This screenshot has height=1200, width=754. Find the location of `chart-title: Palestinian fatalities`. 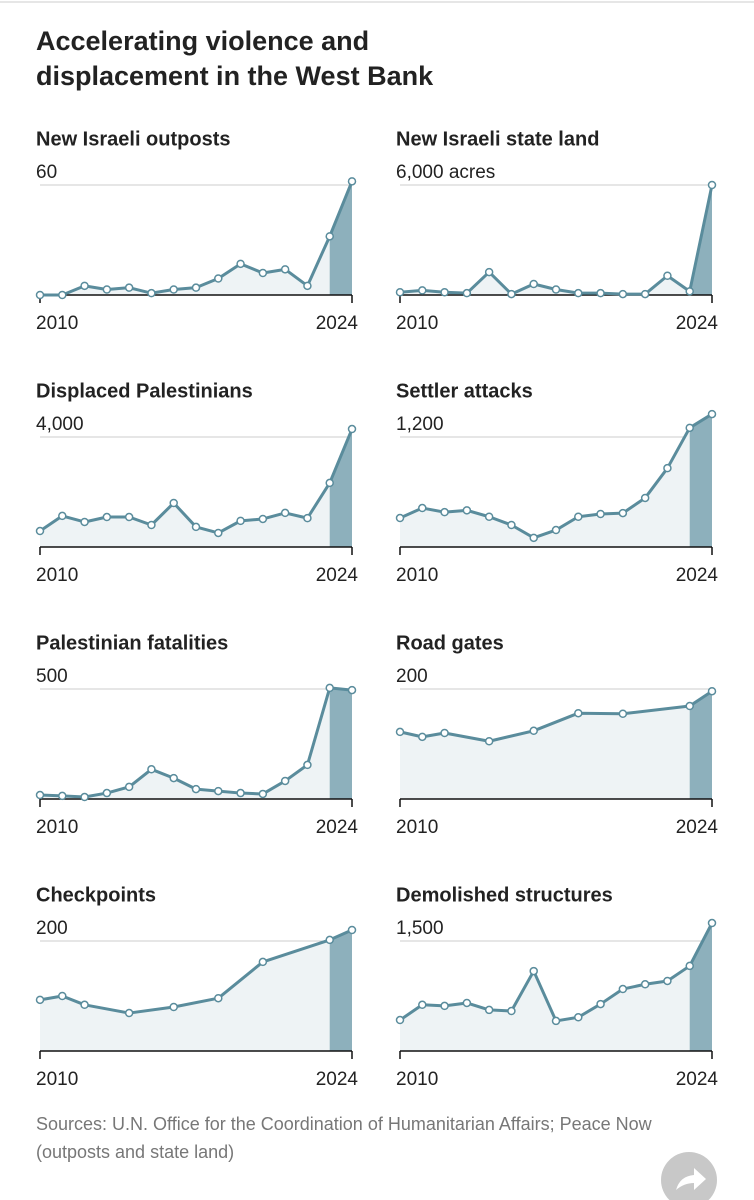

chart-title: Palestinian fatalities is located at coordinates (132, 643).